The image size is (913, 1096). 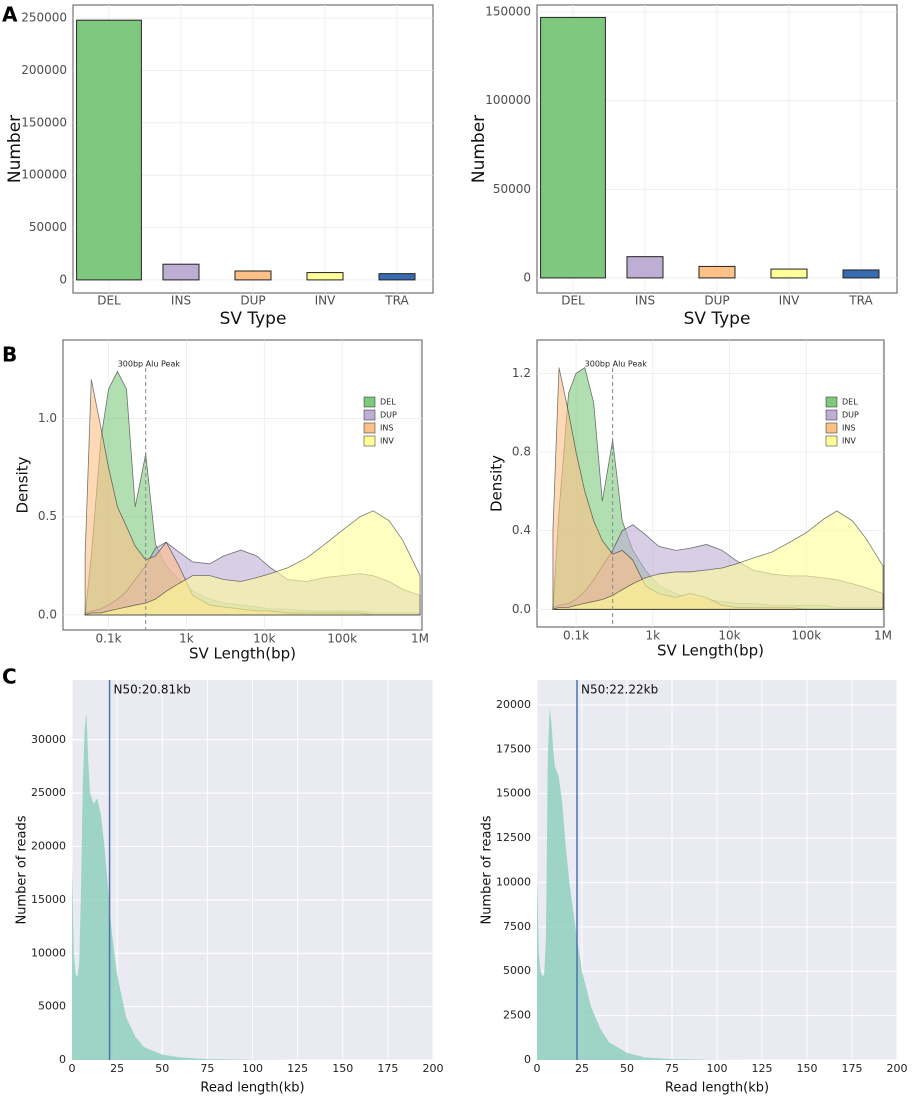 I want to click on y-tick-label: 1.0, so click(x=47, y=418).